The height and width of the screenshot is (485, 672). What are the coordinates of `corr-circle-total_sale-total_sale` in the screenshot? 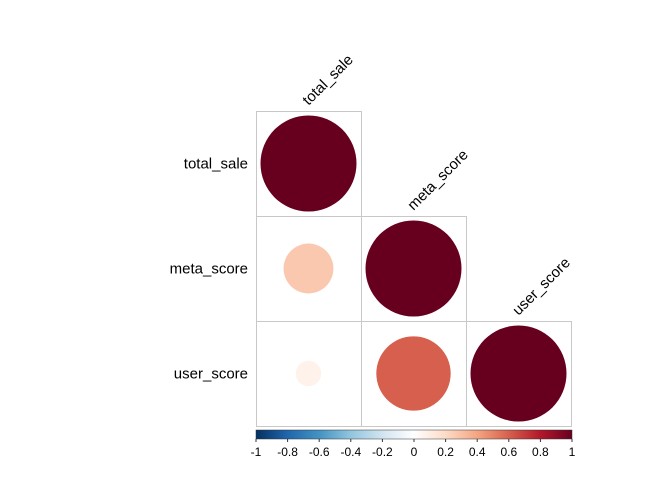 It's located at (308, 163).